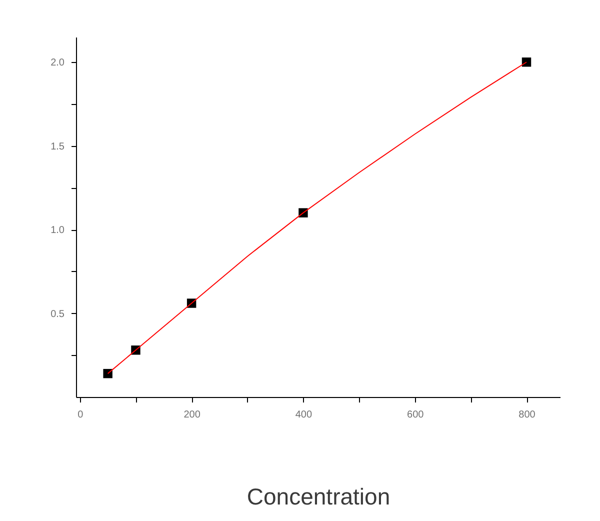 This screenshot has width=600, height=521. What do you see at coordinates (57, 63) in the screenshot?
I see `y-tick-label: 2.0` at bounding box center [57, 63].